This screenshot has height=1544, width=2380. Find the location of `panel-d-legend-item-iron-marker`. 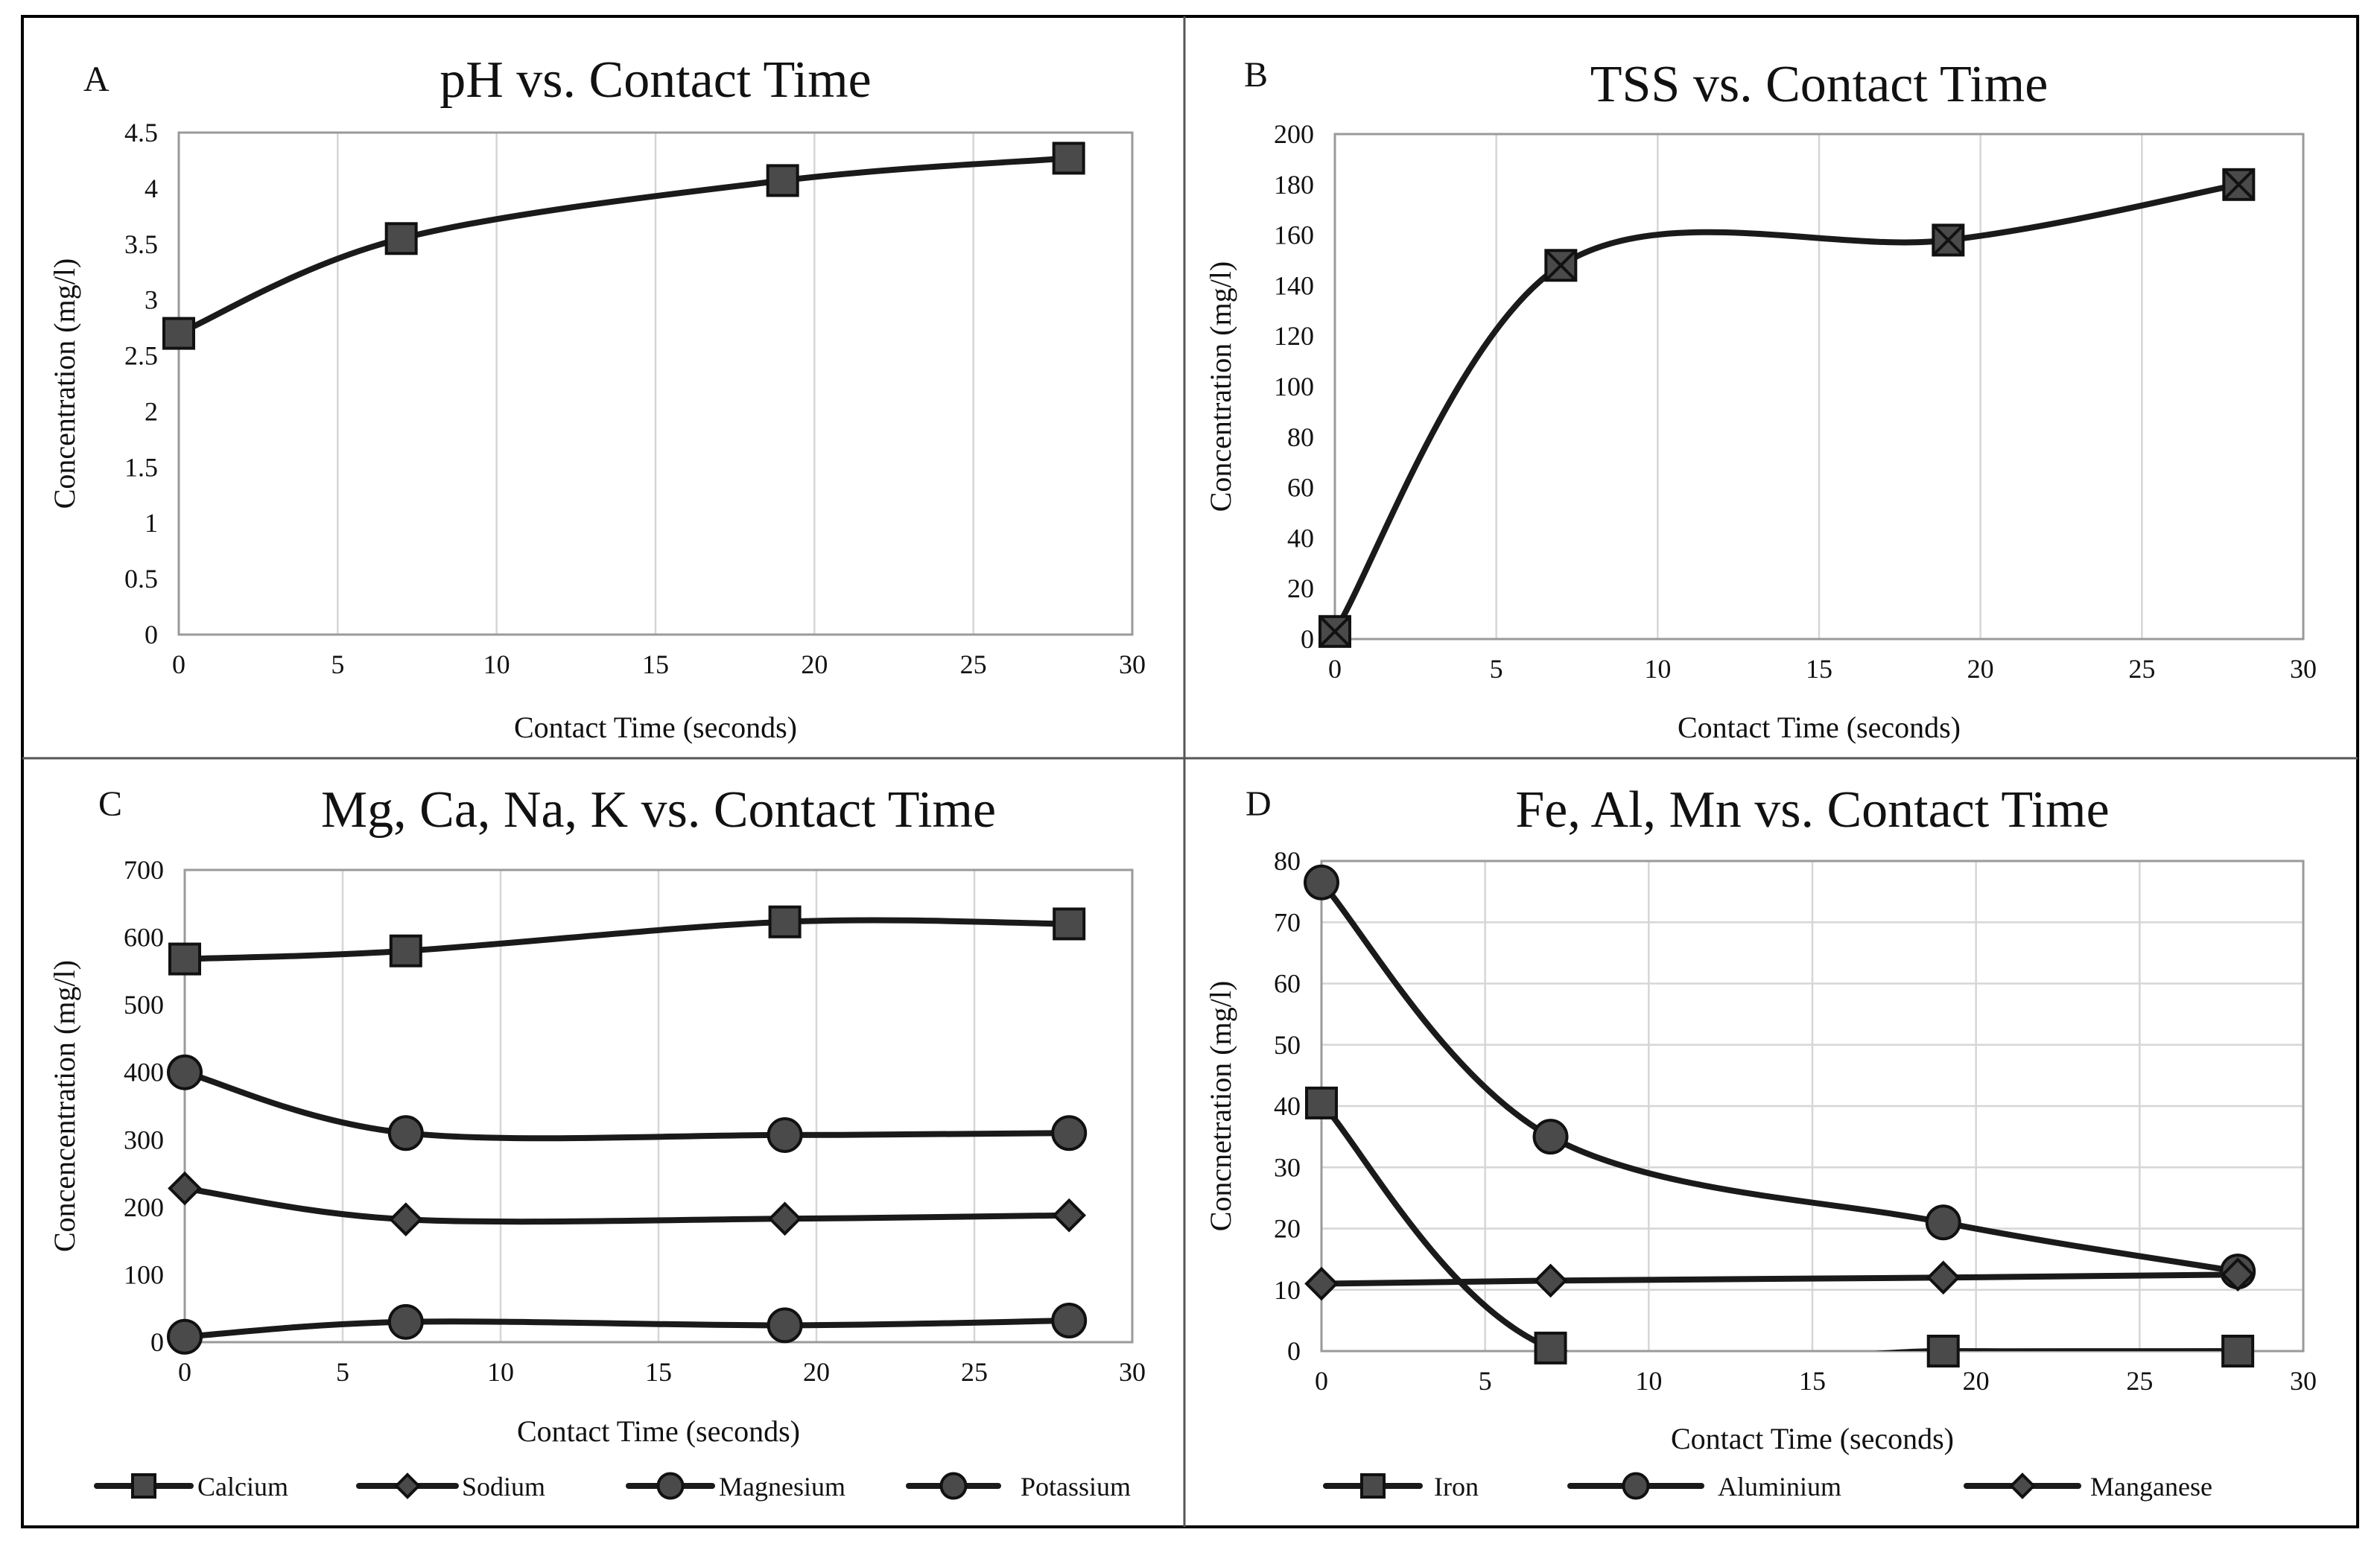

panel-d-legend-item-iron-marker is located at coordinates (1373, 1486).